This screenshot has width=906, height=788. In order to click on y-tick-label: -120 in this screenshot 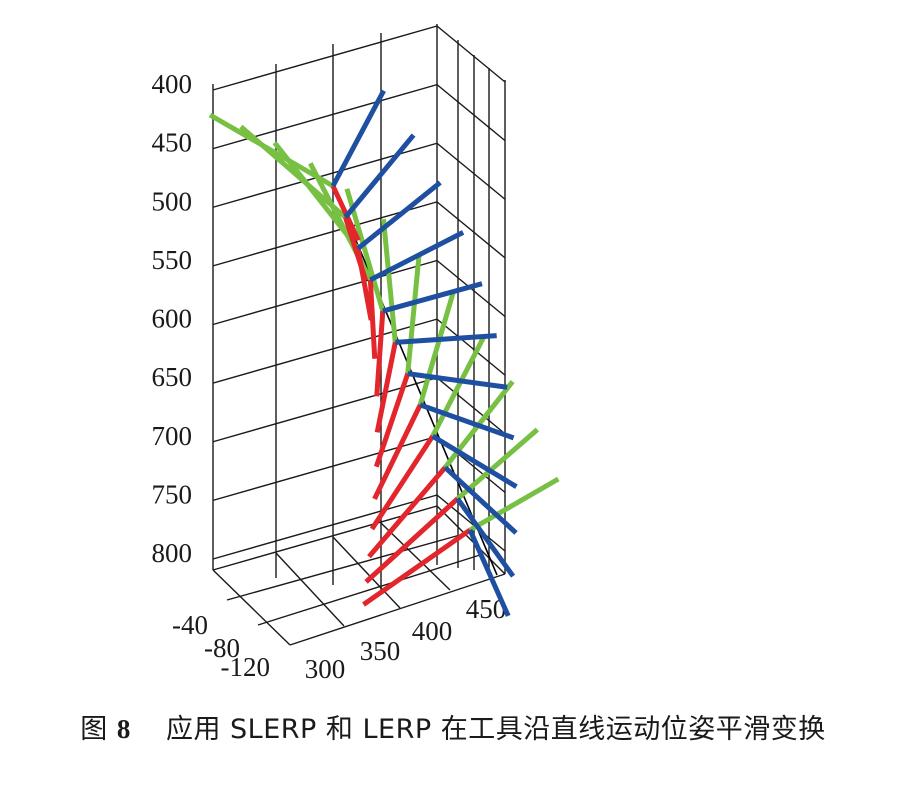, I will do `click(246, 667)`.